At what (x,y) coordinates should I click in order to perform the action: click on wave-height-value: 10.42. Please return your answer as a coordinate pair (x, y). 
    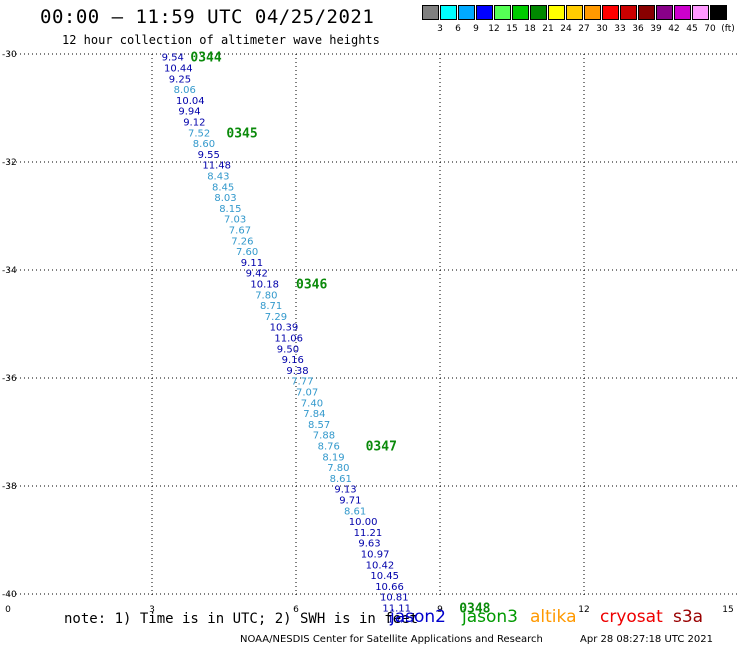
    Looking at the image, I should click on (380, 565).